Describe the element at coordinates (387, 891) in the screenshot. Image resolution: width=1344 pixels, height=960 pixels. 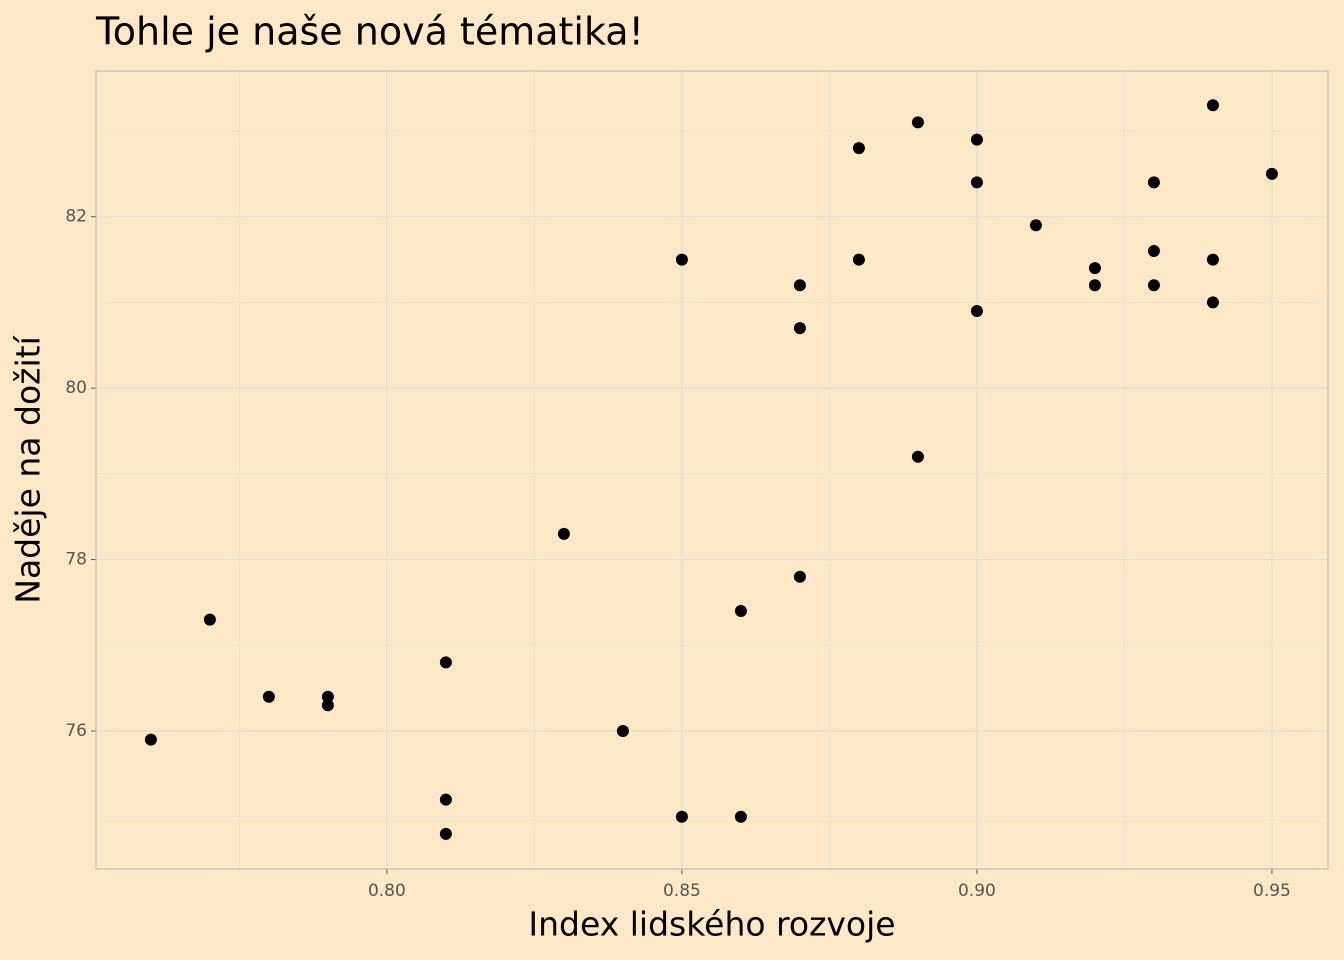
I see `x-tick-label: 0.80` at that location.